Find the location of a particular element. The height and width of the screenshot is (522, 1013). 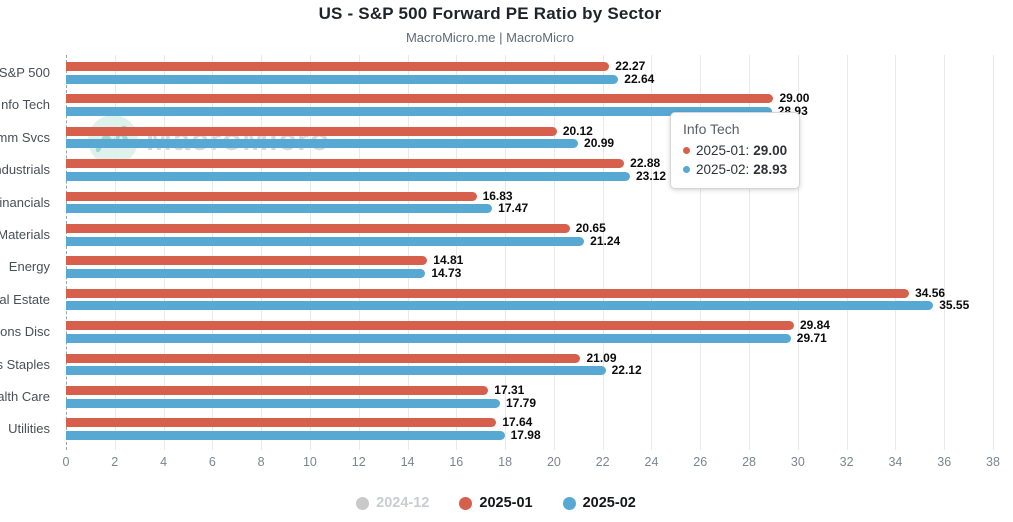

tooltip-row-text: 2025-01: is located at coordinates (723, 150).